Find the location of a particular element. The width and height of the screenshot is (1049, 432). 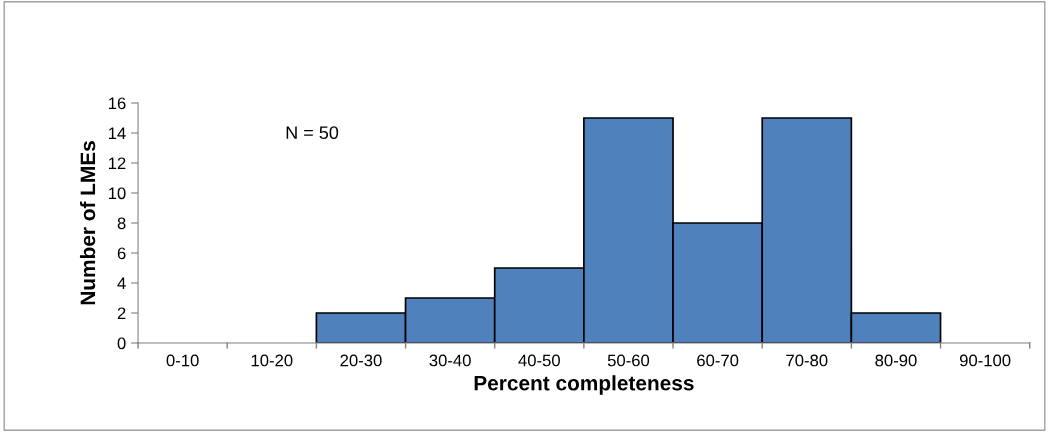

x-tick-label: 10-20 is located at coordinates (272, 360).